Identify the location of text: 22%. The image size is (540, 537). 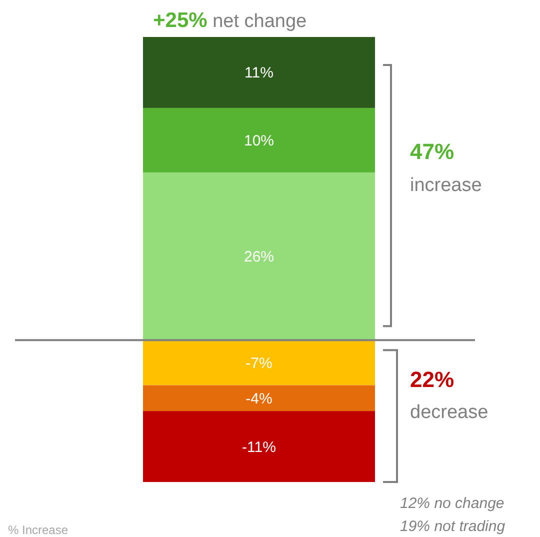
(432, 379).